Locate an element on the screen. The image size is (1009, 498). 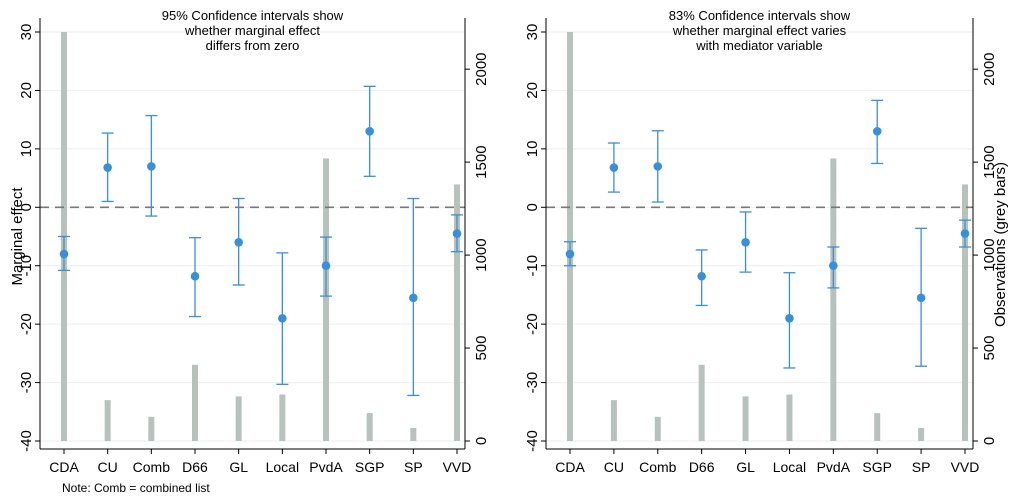
y2-axis-label: Observations (grey bars) is located at coordinates (1000, 244).